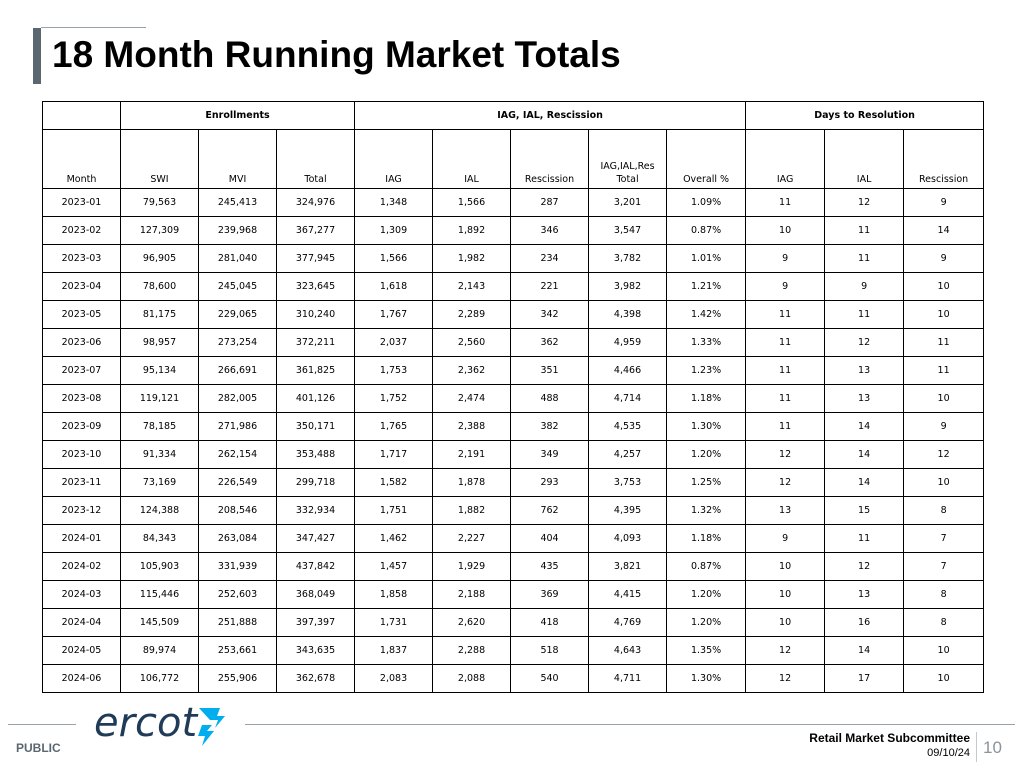 The image size is (1024, 768). What do you see at coordinates (944, 159) in the screenshot?
I see `column-header: Rescission` at bounding box center [944, 159].